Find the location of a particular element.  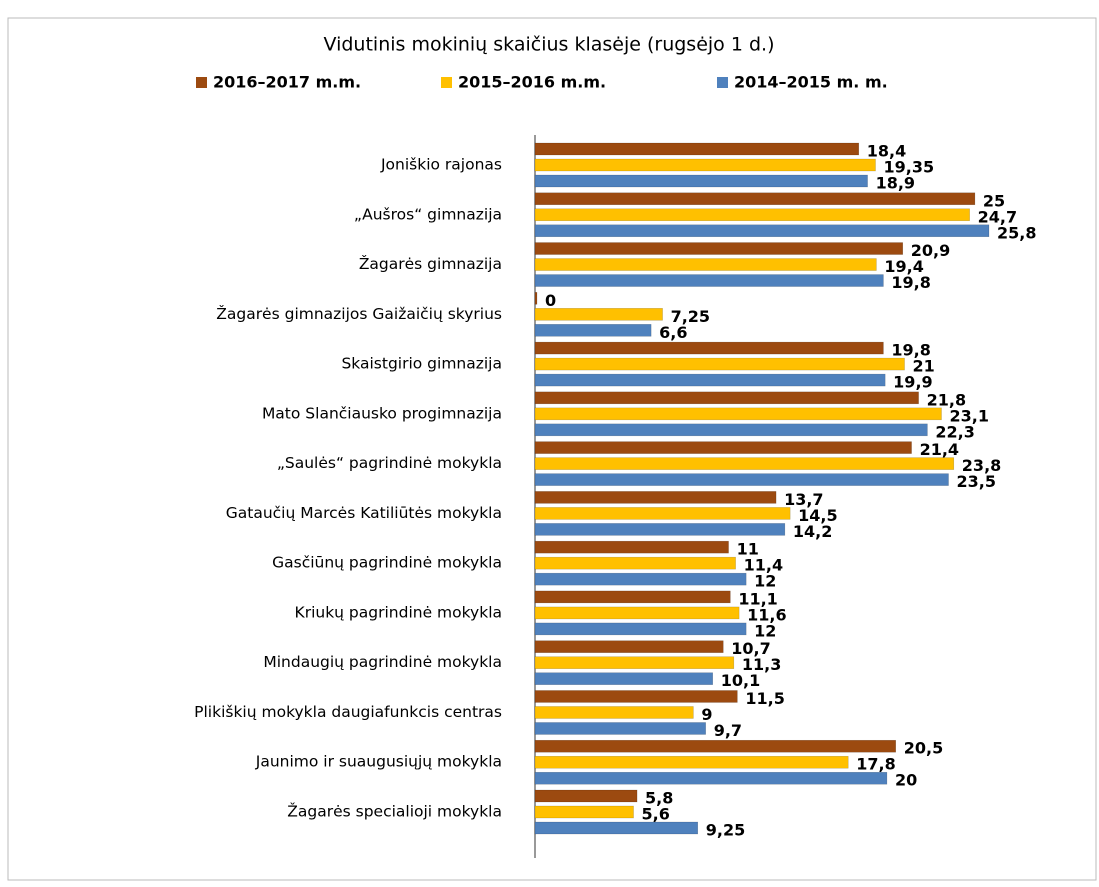

value-label: 14,5 is located at coordinates (817, 515).